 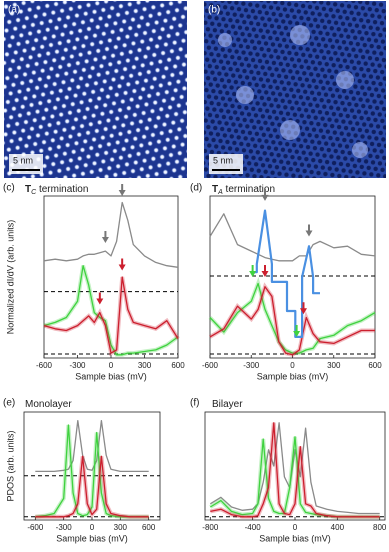 What do you see at coordinates (214, 10) in the screenshot?
I see `panel-label: (b)` at bounding box center [214, 10].